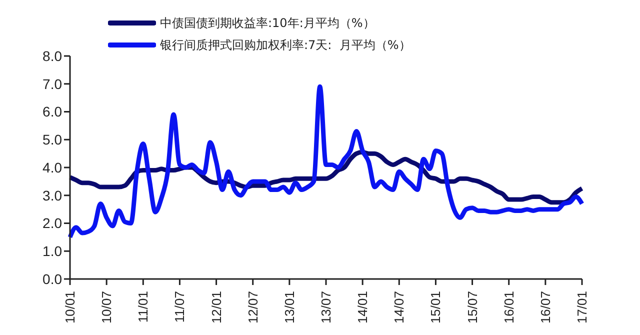 This screenshot has width=640, height=335. I want to click on y-tick-label: 2.0, so click(52, 223).